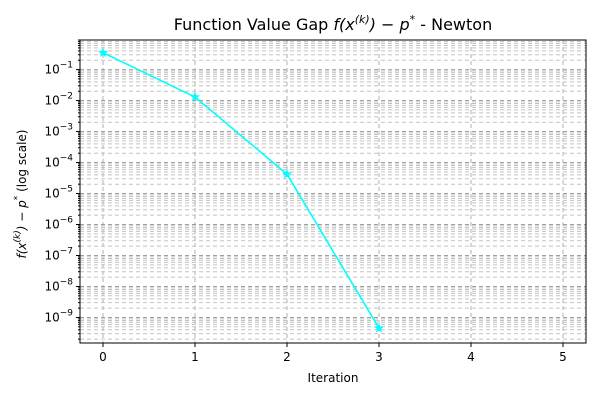  Describe the element at coordinates (58, 131) in the screenshot. I see `y-tick-label: 10⁻³` at that location.